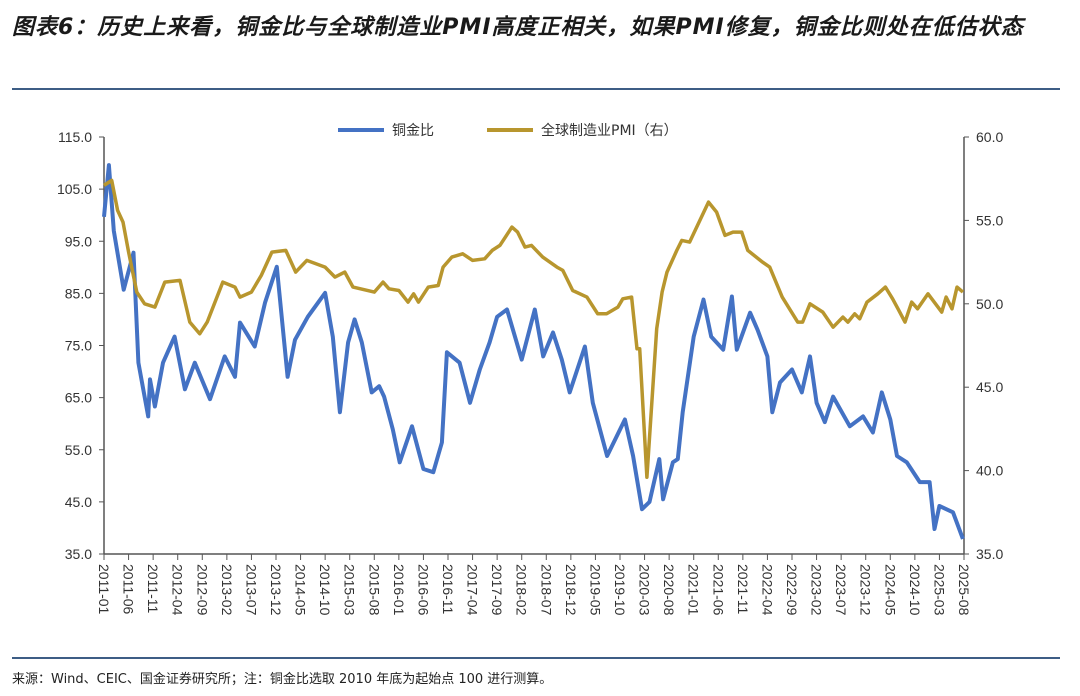 This screenshot has height=696, width=1080. What do you see at coordinates (989, 554) in the screenshot?
I see `right-tick-label: 35.0` at bounding box center [989, 554].